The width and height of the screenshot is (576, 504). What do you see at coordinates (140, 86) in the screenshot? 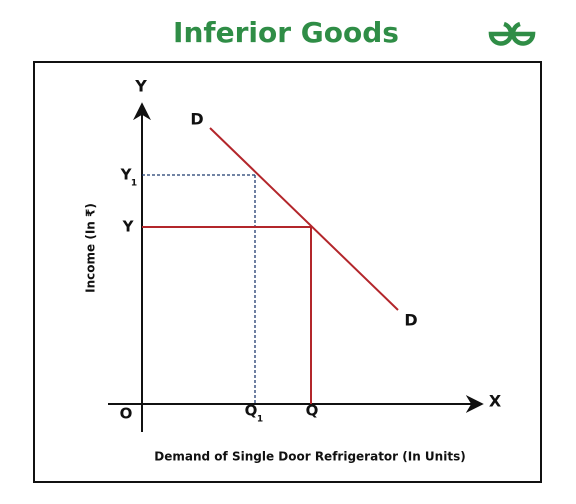
I see `y-axis-letter: Y` at bounding box center [140, 86].